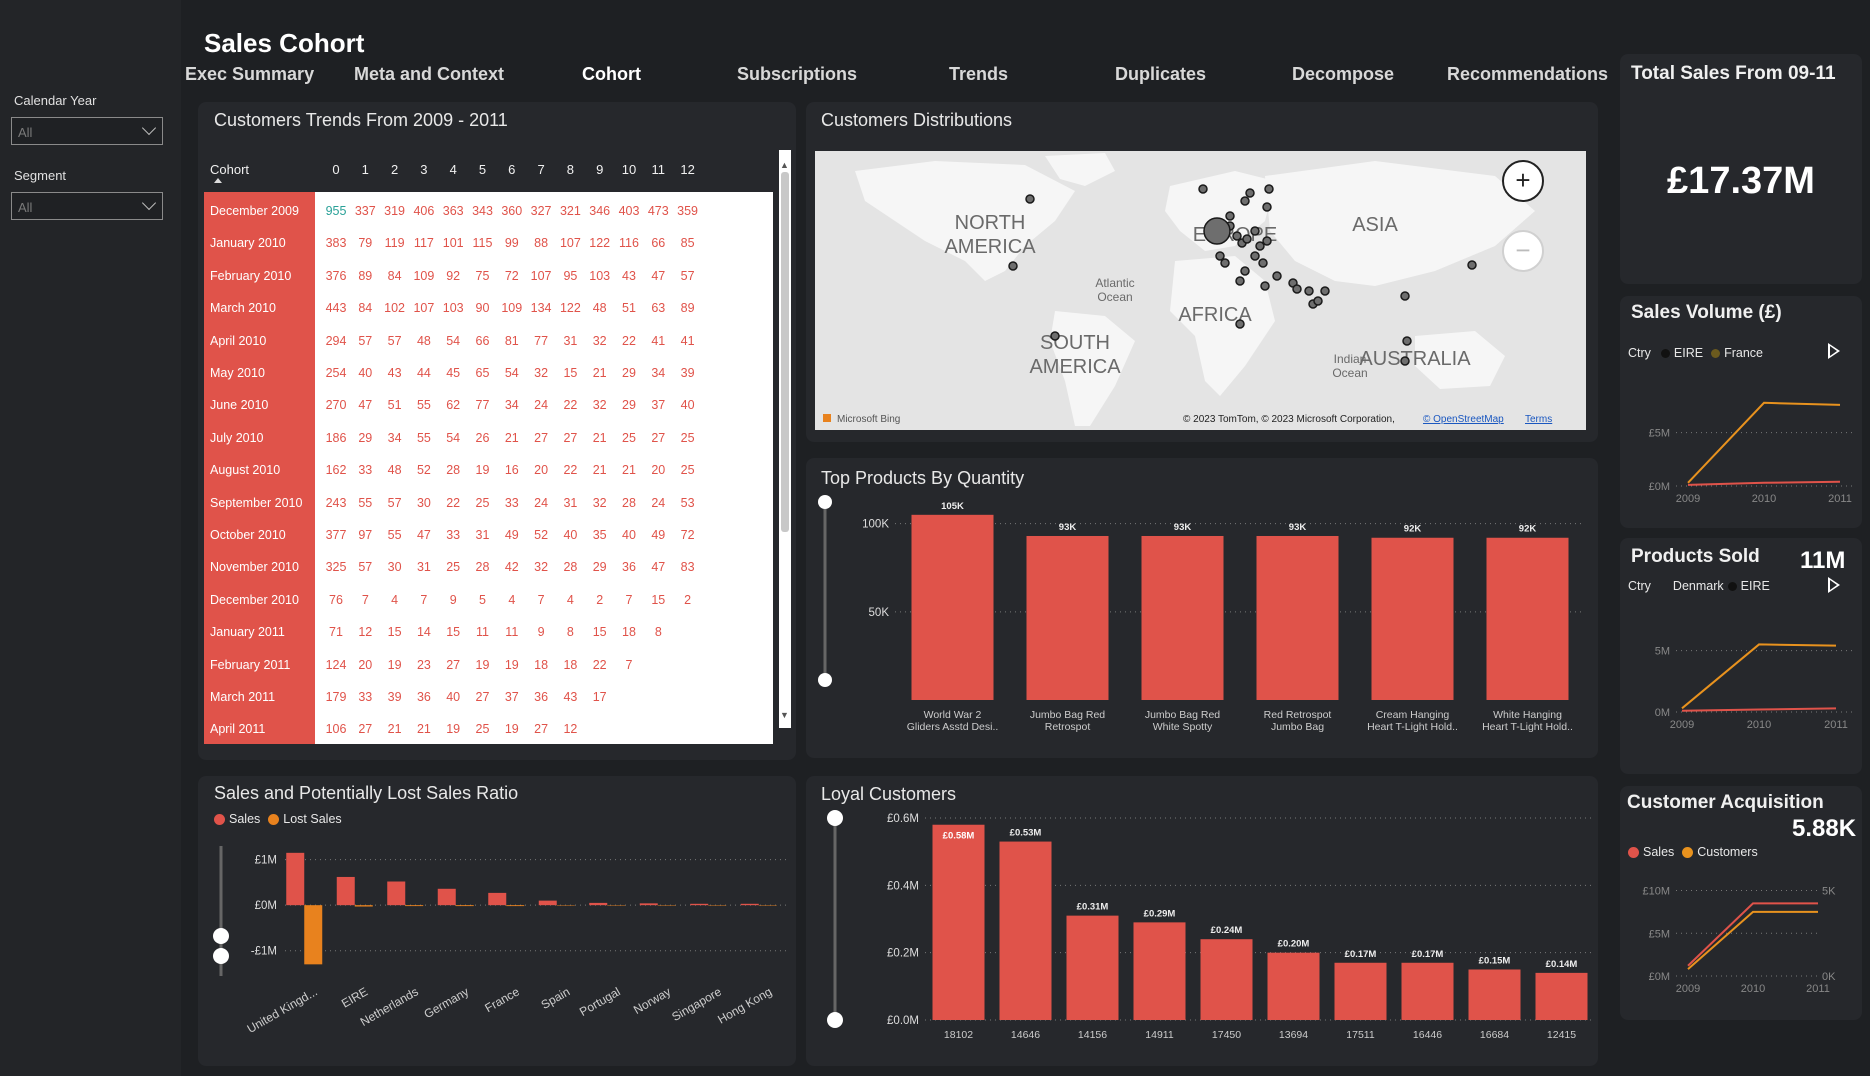 The image size is (1870, 1076). I want to click on cohort-row-label: April 2010, so click(238, 340).